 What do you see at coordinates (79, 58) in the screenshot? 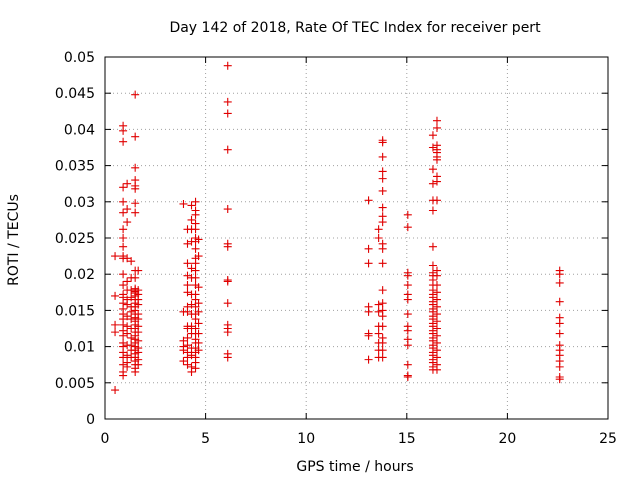
I see `y-tick-label: 0.05` at bounding box center [79, 58].